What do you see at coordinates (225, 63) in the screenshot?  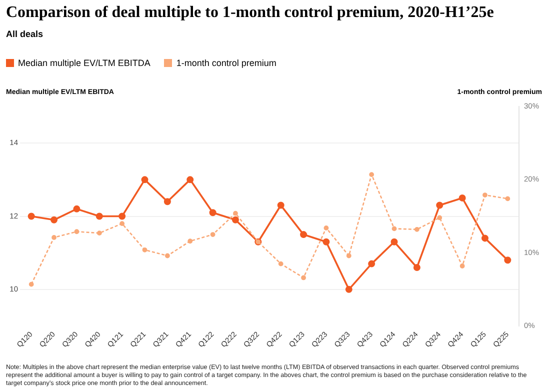 I see `legend-label: 1-month control premium` at bounding box center [225, 63].